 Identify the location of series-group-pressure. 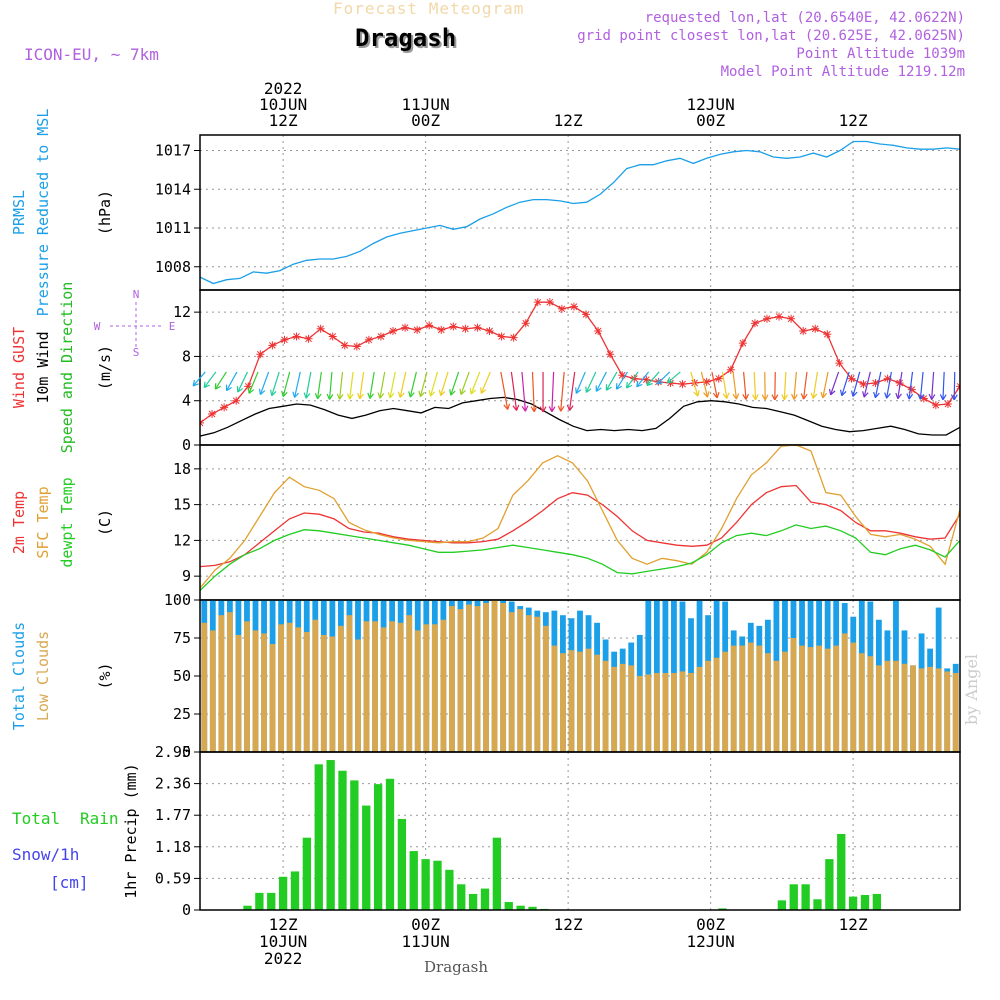
(580, 212).